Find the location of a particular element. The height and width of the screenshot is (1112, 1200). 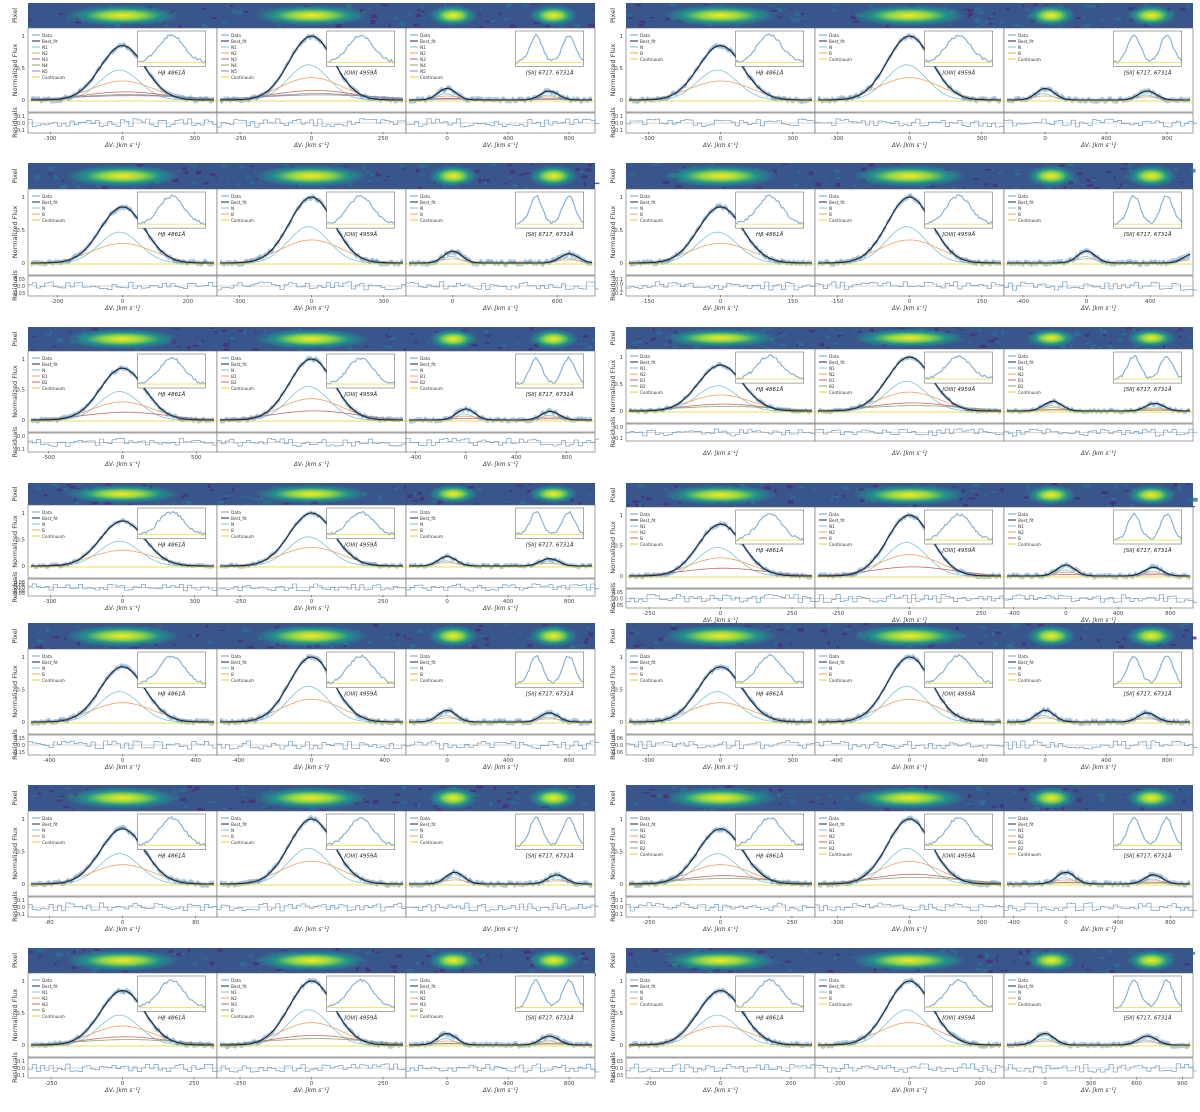

line-label: [SII] 6717, 6731Å is located at coordinates (1148, 72).